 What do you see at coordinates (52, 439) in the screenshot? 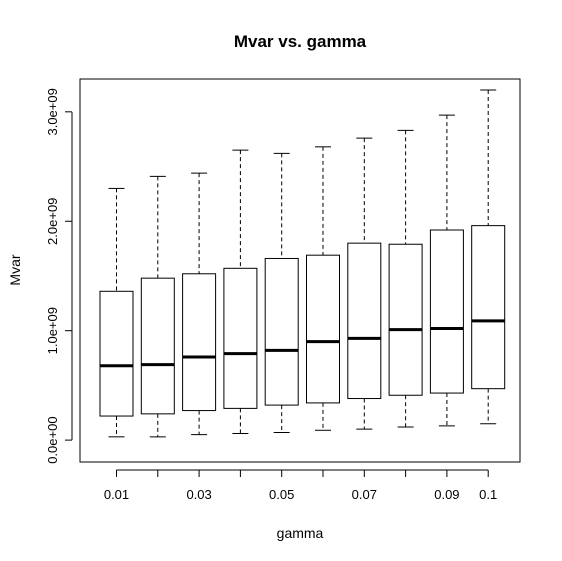
I see `y-tick-label: 0.0e+00` at bounding box center [52, 439].